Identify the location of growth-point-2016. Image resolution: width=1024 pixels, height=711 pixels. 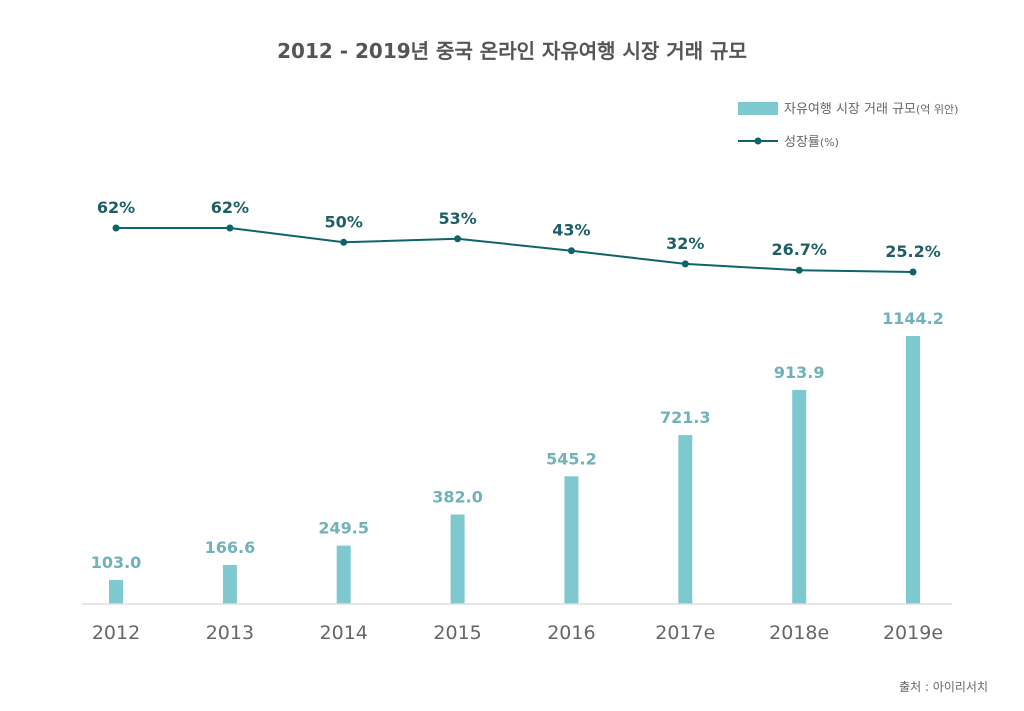
(571, 251).